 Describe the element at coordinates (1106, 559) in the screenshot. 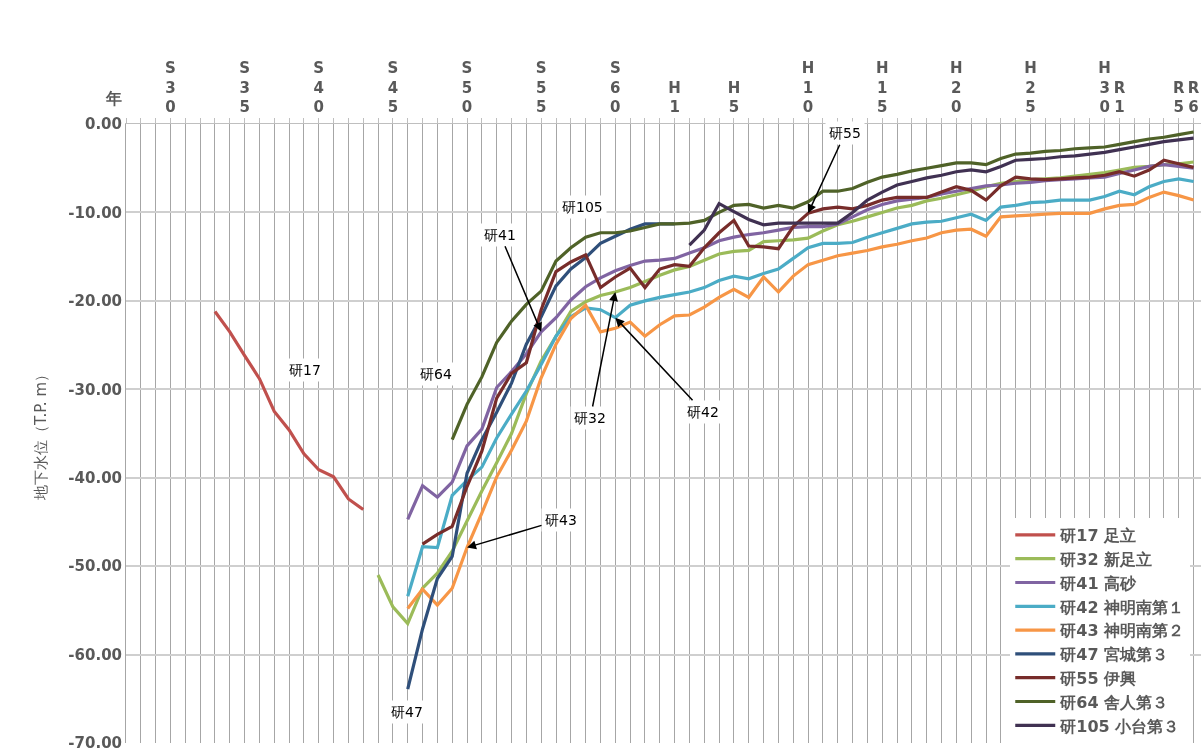

I see `legend-label: 研32 新足立` at that location.